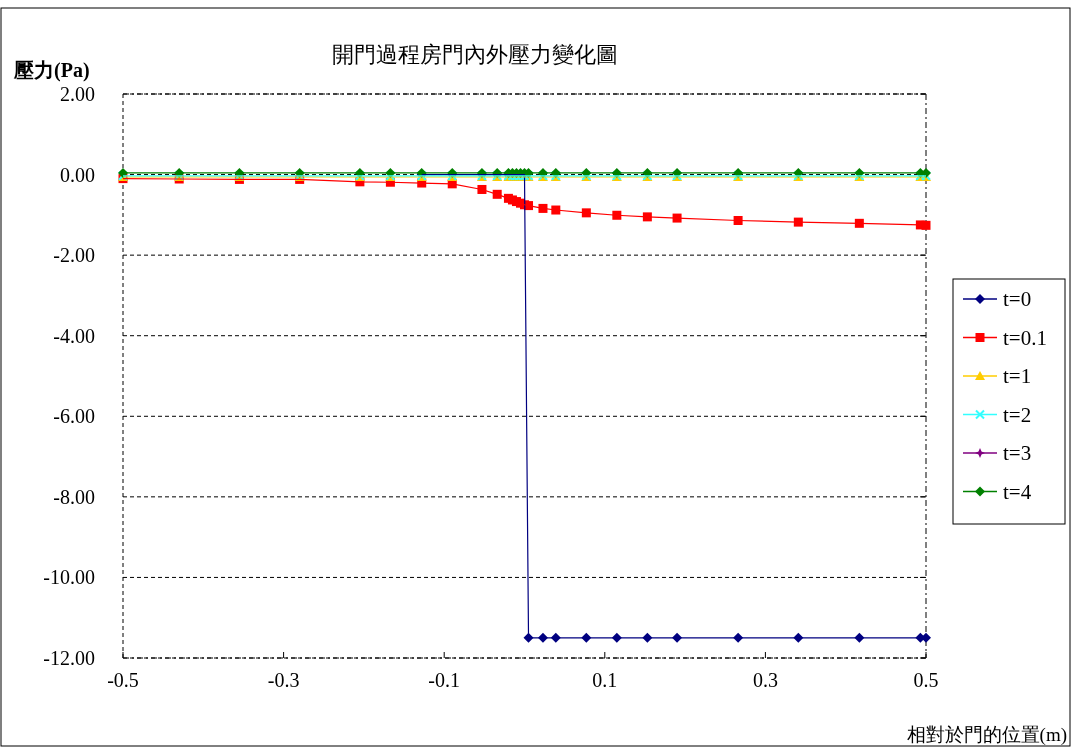  What do you see at coordinates (77, 174) in the screenshot?
I see `y-tick-label: 0.00` at bounding box center [77, 174].